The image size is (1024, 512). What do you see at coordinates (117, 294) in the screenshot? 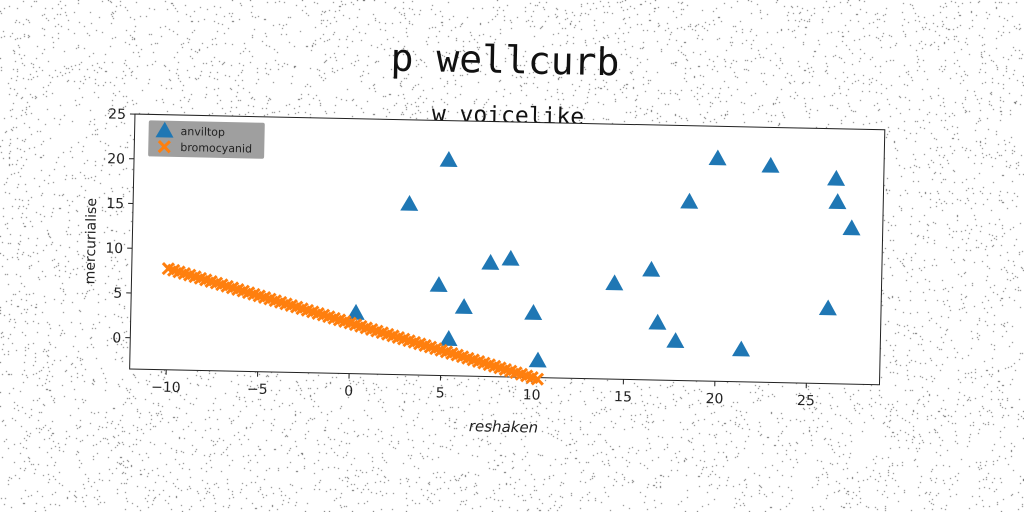
I see `y-tick-label: 5` at bounding box center [117, 294].